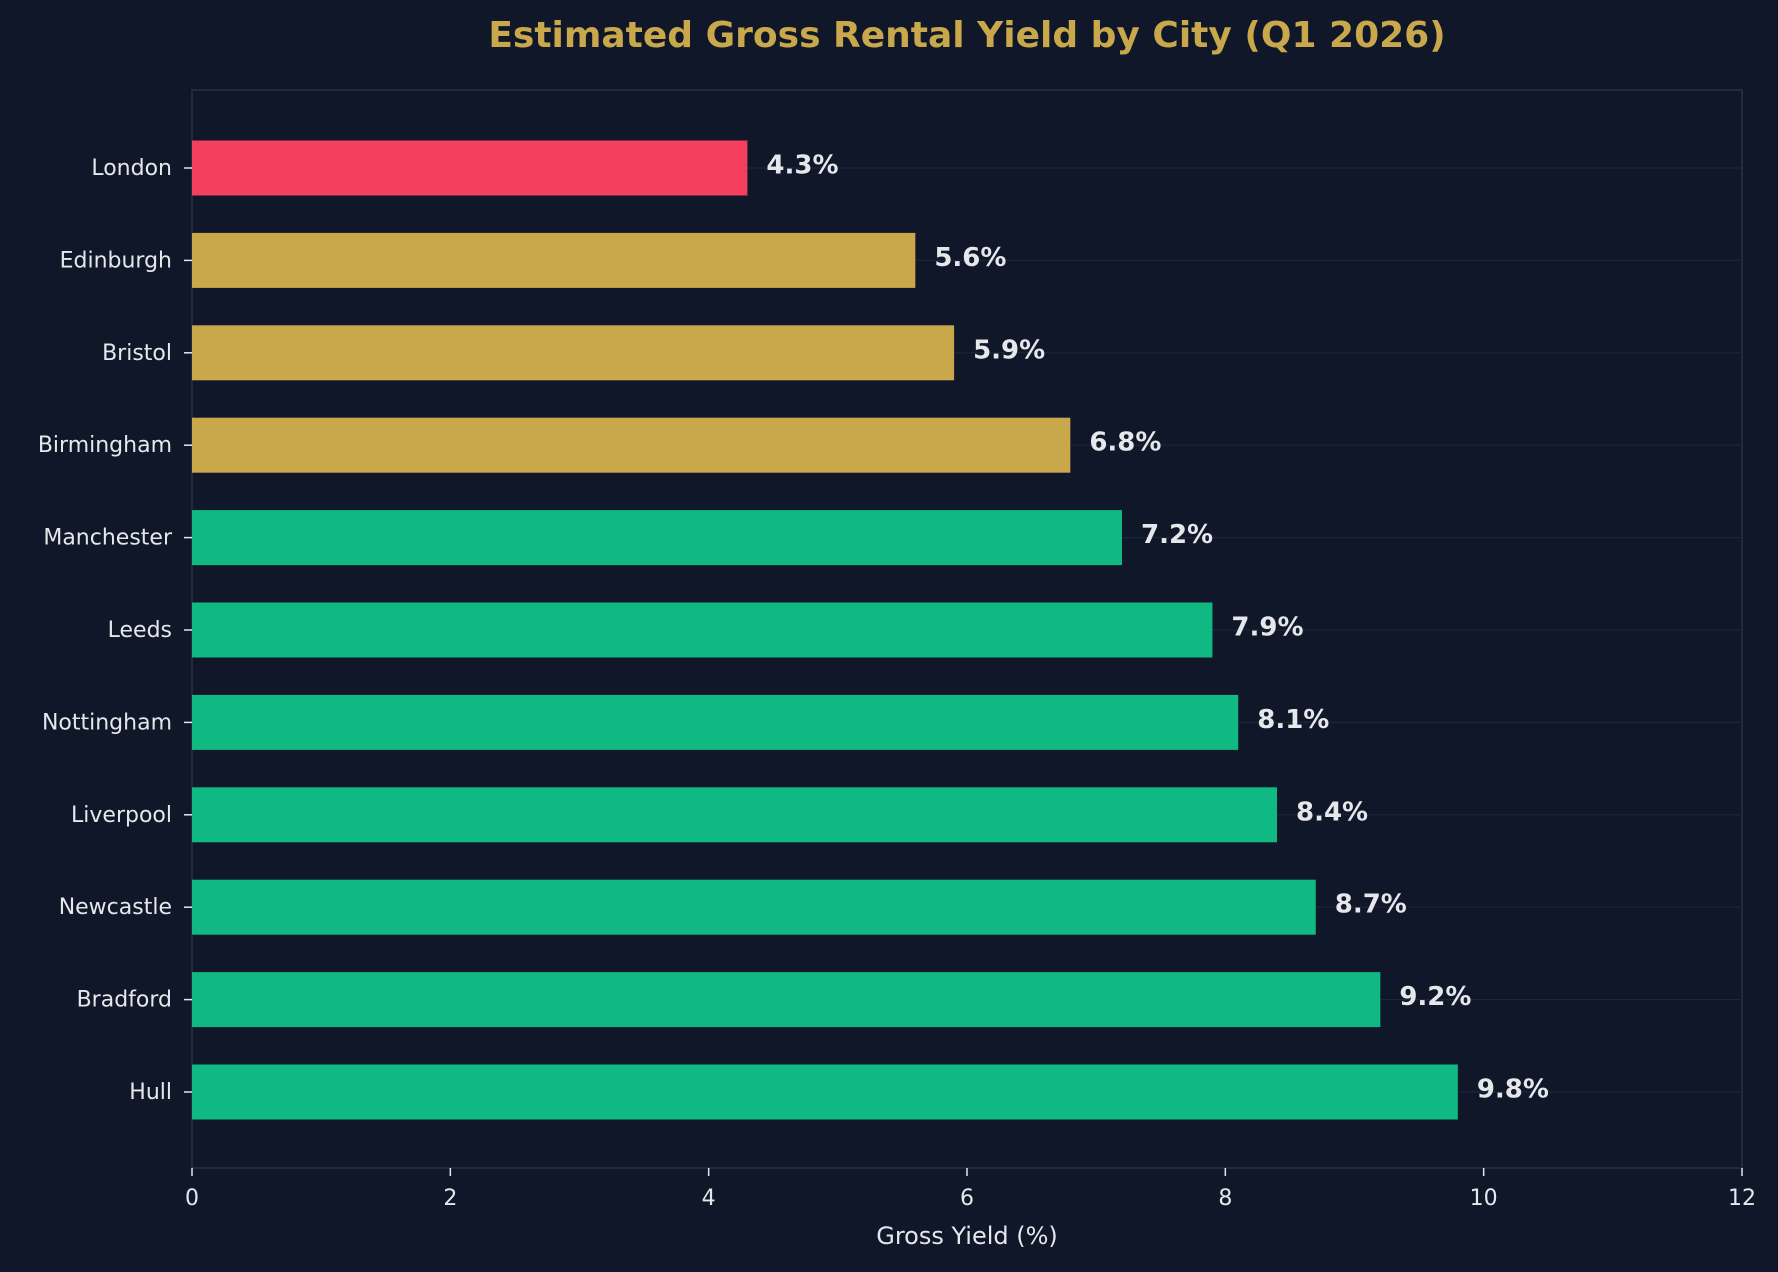 This screenshot has height=1272, width=1778. What do you see at coordinates (105, 445) in the screenshot?
I see `y-tick-label: Birmingham` at bounding box center [105, 445].